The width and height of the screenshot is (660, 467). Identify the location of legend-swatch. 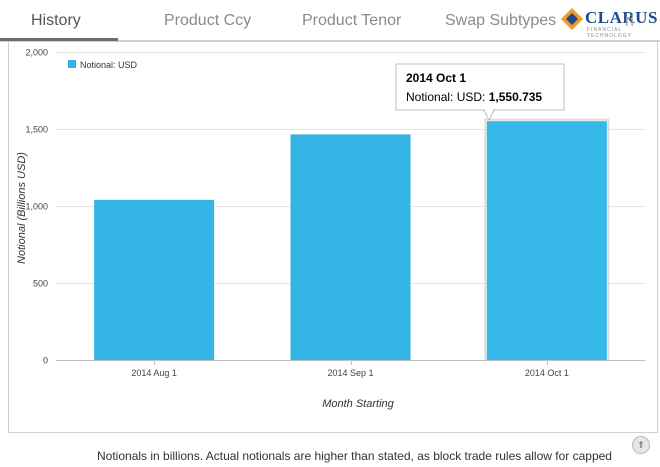
(72, 64).